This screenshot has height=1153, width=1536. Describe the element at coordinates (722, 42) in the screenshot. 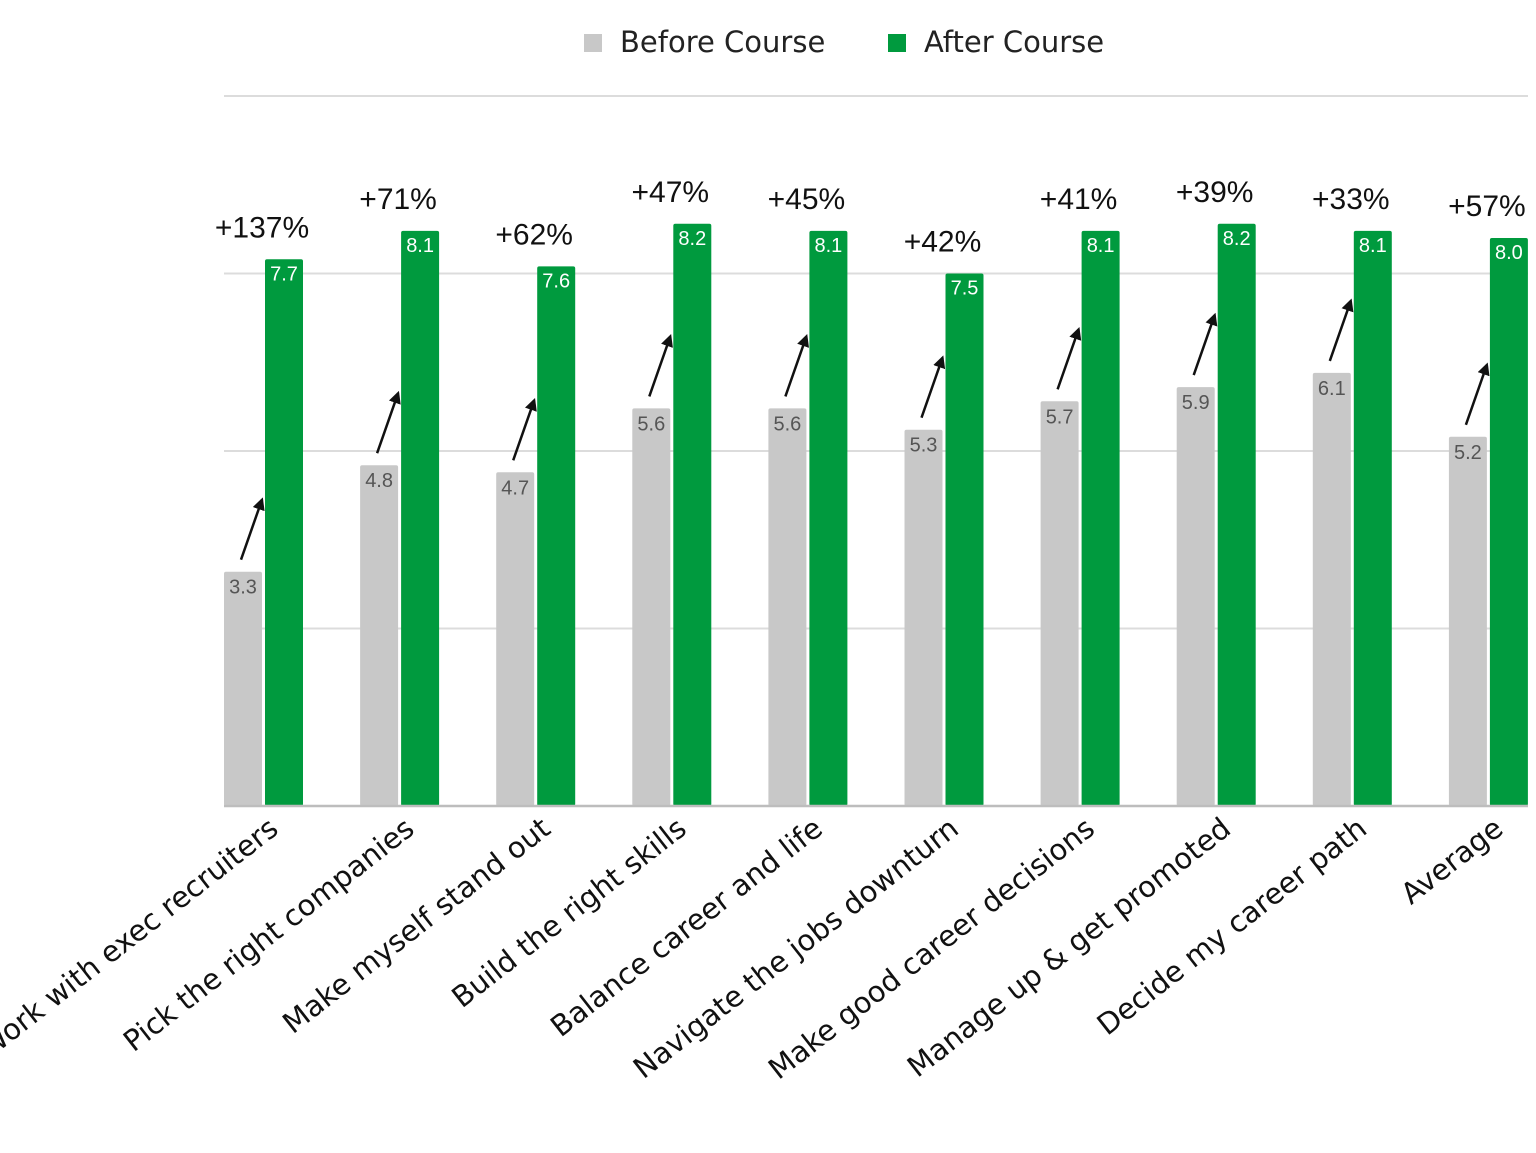

I see `legend-label-before: Before Course` at that location.